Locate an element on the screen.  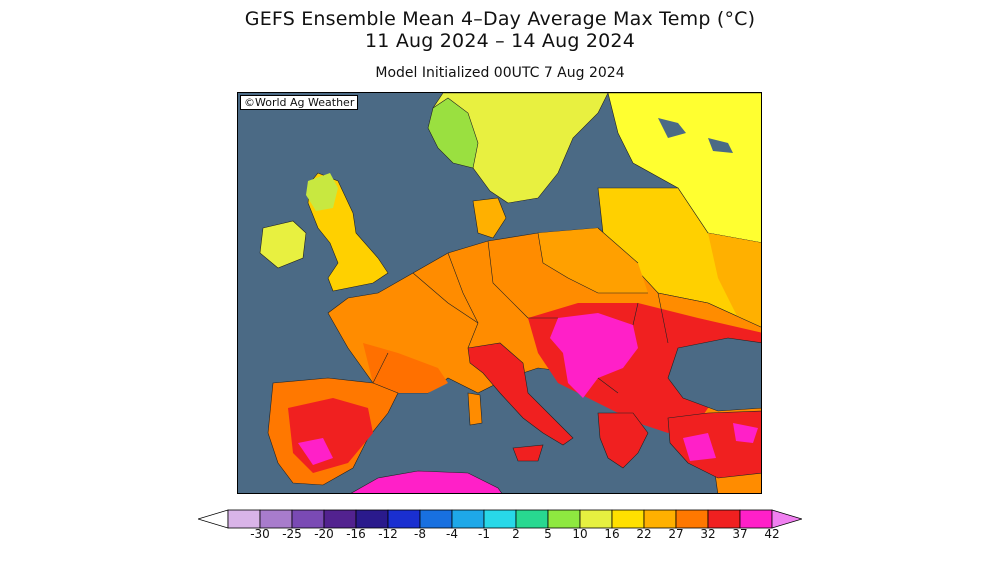
color-scale-tick-label: 27 is located at coordinates (676, 534).